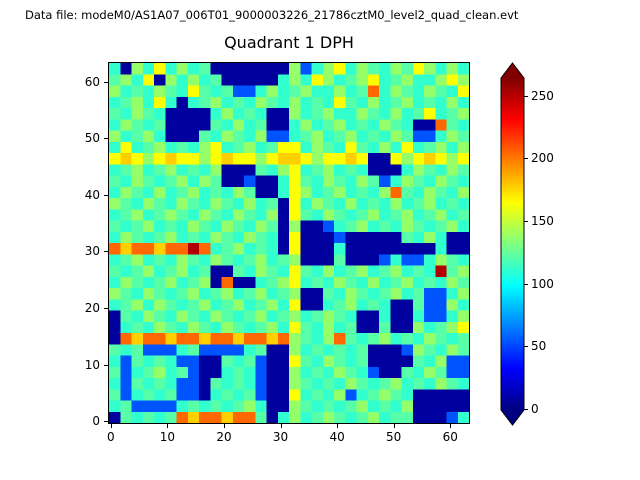 The width and height of the screenshot is (640, 480). Describe the element at coordinates (167, 437) in the screenshot. I see `x-tick-label: 10` at that location.